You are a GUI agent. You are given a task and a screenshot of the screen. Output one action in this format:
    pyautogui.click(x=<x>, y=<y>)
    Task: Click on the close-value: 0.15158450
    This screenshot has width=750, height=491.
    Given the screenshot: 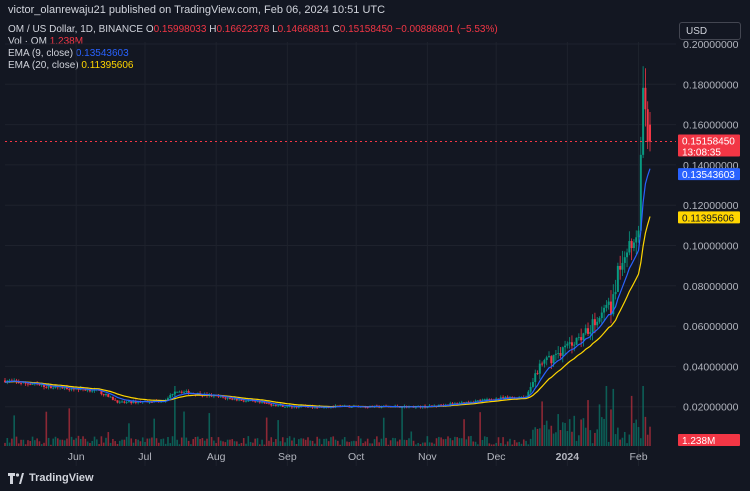 What is the action you would take?
    pyautogui.click(x=366, y=29)
    